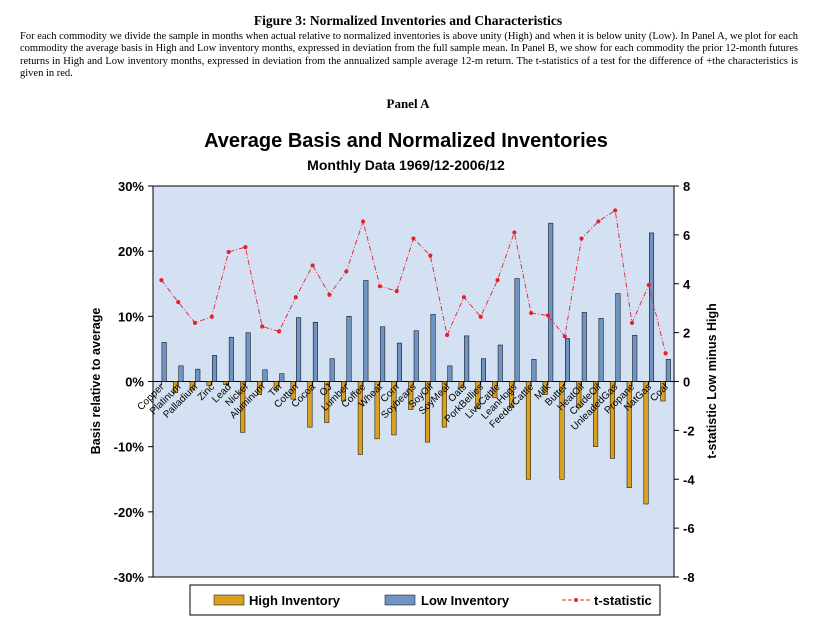 This screenshot has width=816, height=633. What do you see at coordinates (259, 388) in the screenshot?
I see `bar-high-aluminum` at bounding box center [259, 388].